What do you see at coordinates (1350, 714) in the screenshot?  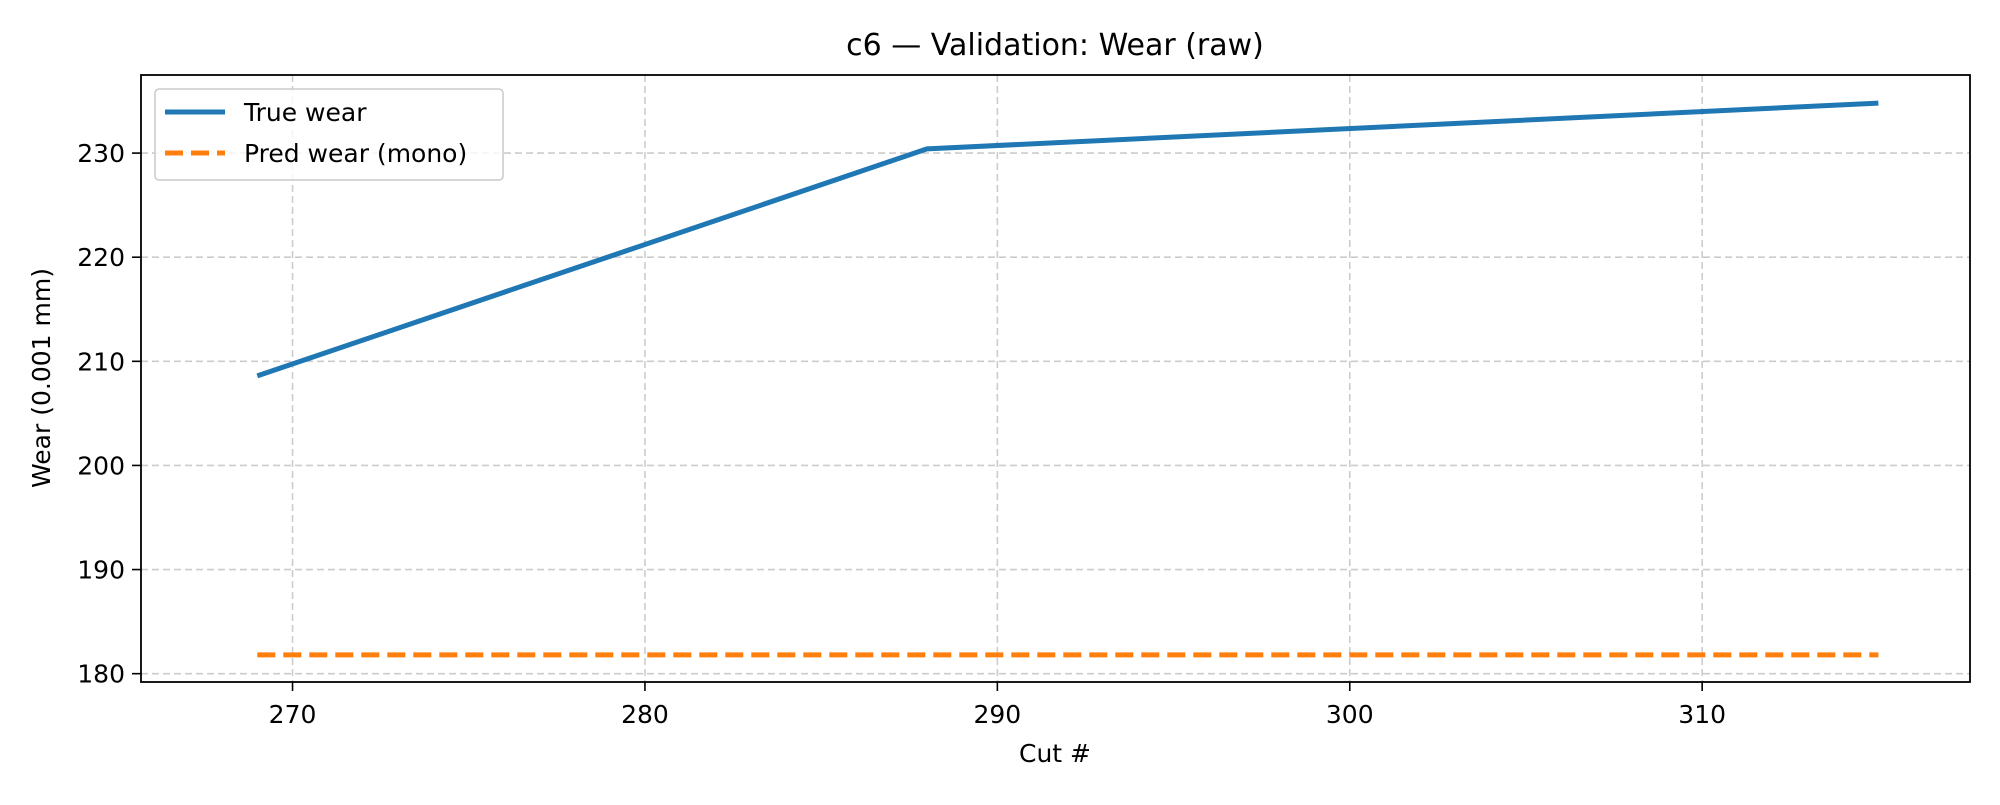 I see `x-tick-label: 300` at bounding box center [1350, 714].